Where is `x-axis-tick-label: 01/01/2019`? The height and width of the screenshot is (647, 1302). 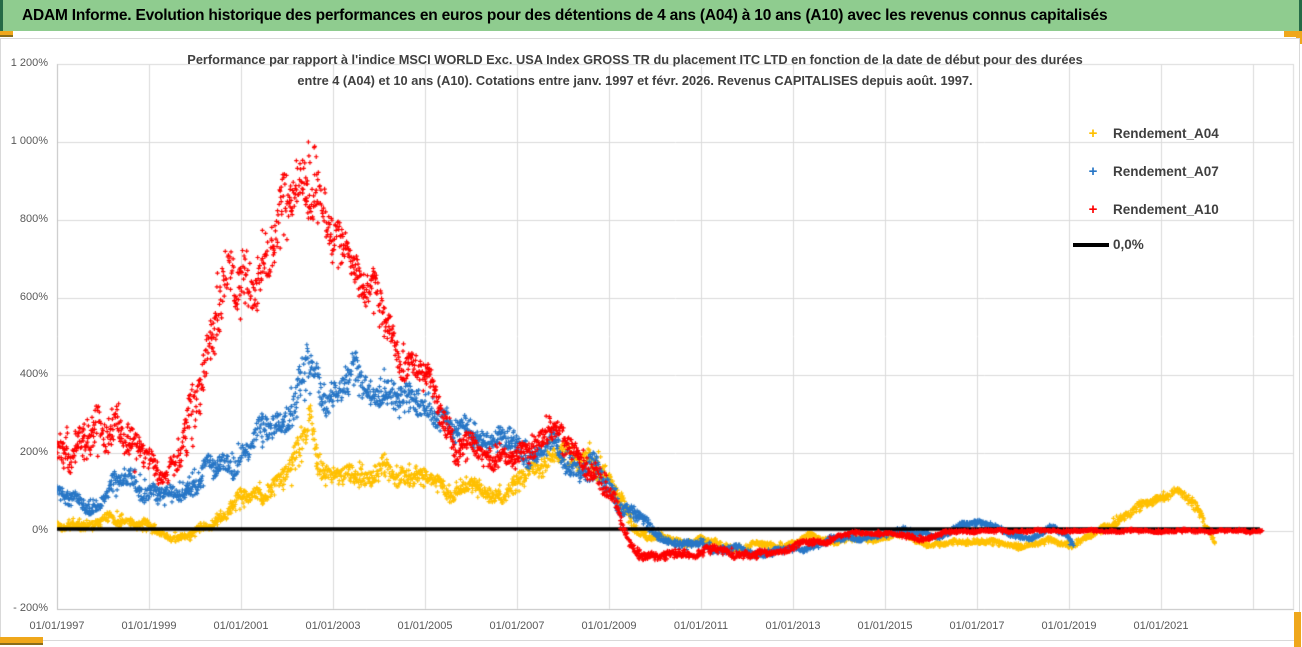
x-axis-tick-label: 01/01/2019 is located at coordinates (1069, 626).